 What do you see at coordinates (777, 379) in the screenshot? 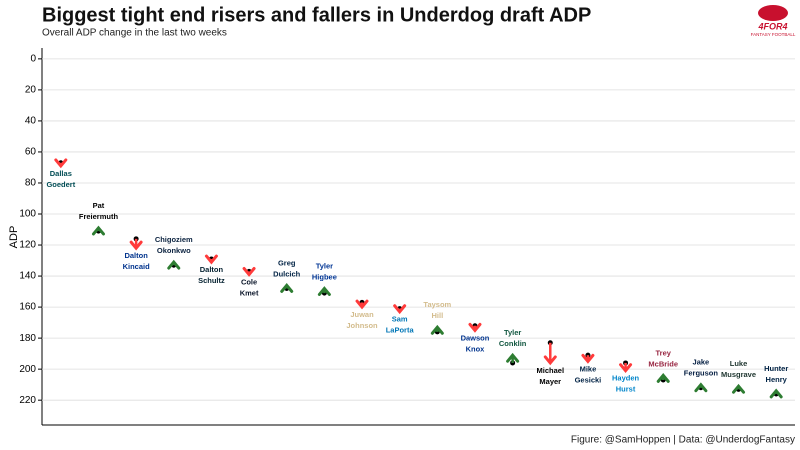
I see `player-label: Henry` at bounding box center [777, 379].